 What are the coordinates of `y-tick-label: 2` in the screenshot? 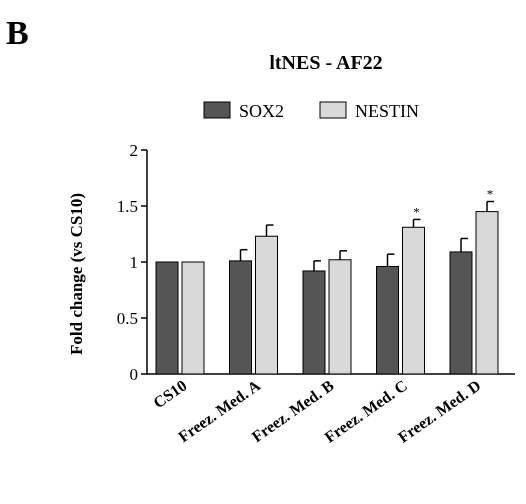 It's located at (134, 150).